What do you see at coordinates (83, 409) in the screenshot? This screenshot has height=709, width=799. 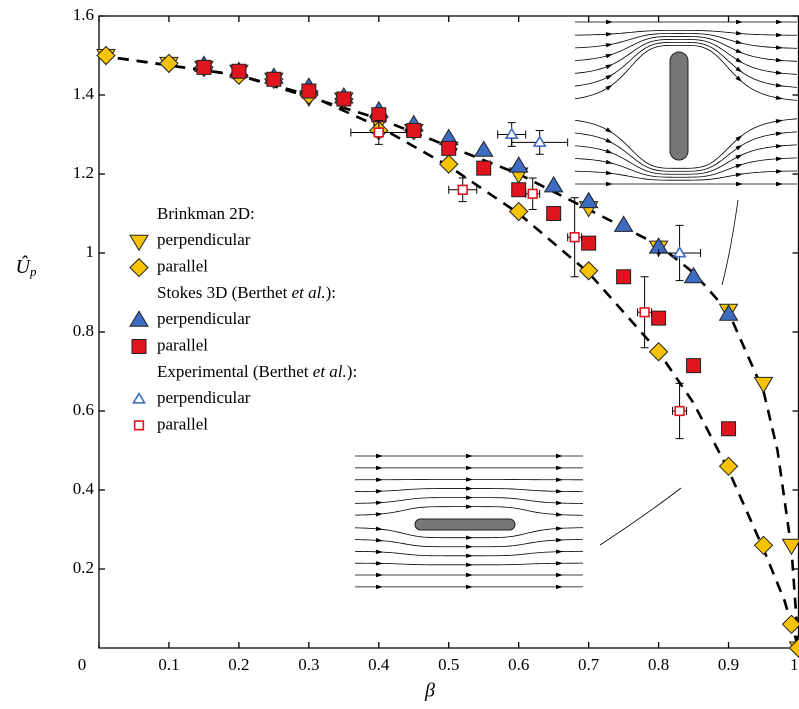 I see `y-tick-label: 0.6` at bounding box center [83, 409].